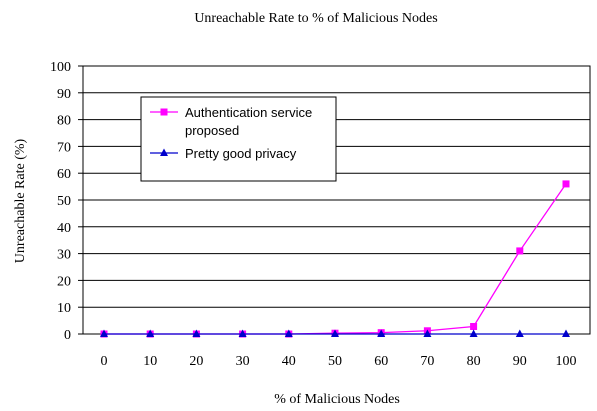  I want to click on x-tick-label: 10, so click(150, 361).